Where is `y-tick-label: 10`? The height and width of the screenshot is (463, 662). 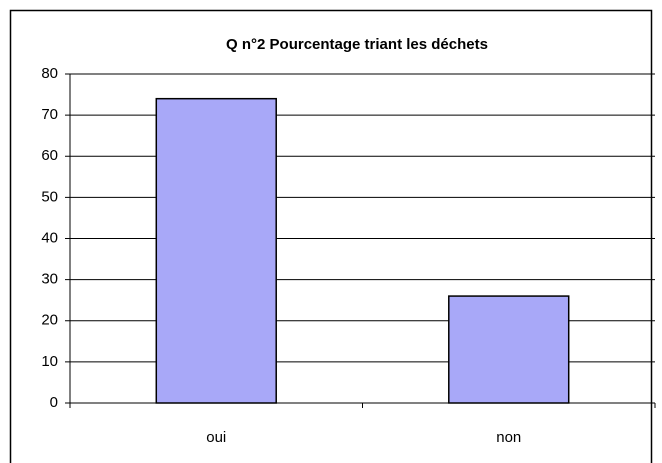 y-tick-label: 10 is located at coordinates (49, 361).